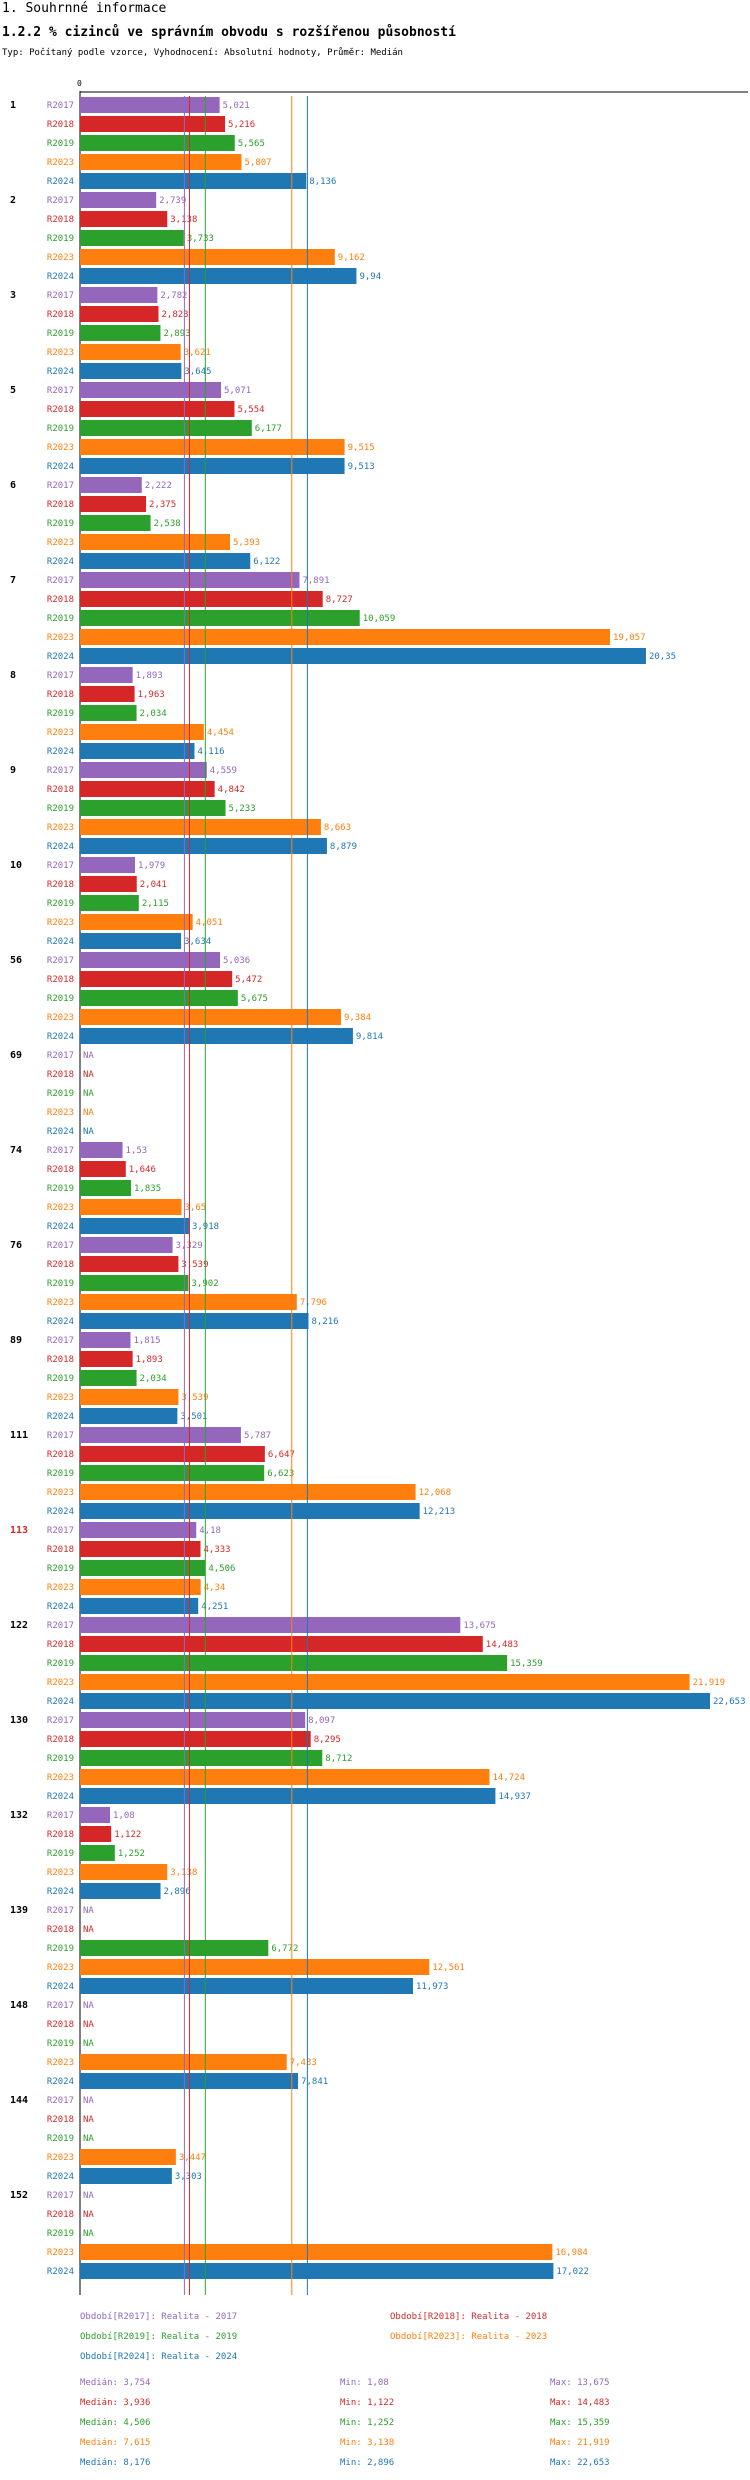 The image size is (750, 2480). Describe the element at coordinates (324, 1322) in the screenshot. I see `data-label: 8,216` at that location.